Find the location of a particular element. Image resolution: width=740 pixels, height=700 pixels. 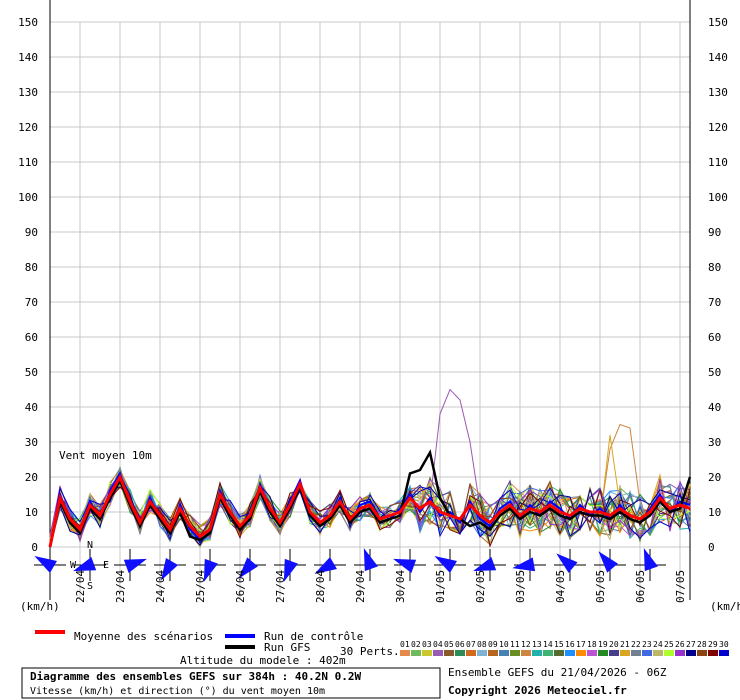

date-label: 04/05 is located at coordinates (560, 586).